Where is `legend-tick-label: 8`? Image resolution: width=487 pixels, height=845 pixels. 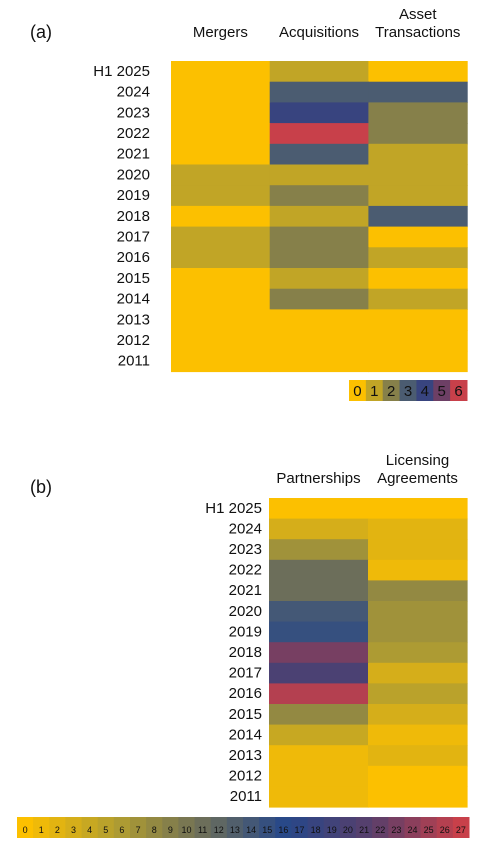
legend-tick-label: 8 is located at coordinates (154, 830).